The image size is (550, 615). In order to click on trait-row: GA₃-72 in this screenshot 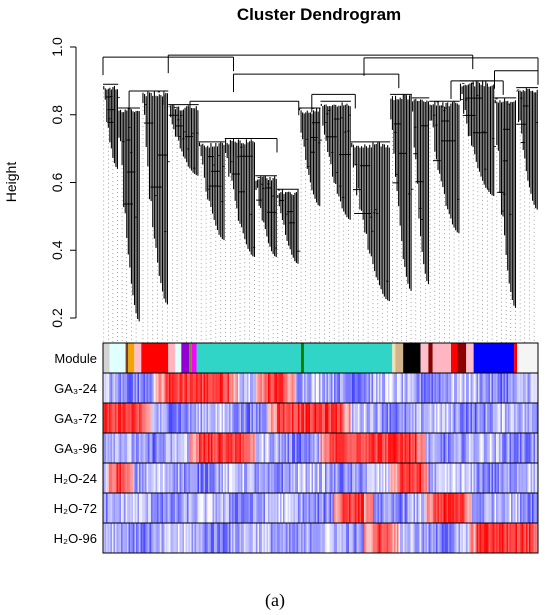, I will do `click(296, 418)`.